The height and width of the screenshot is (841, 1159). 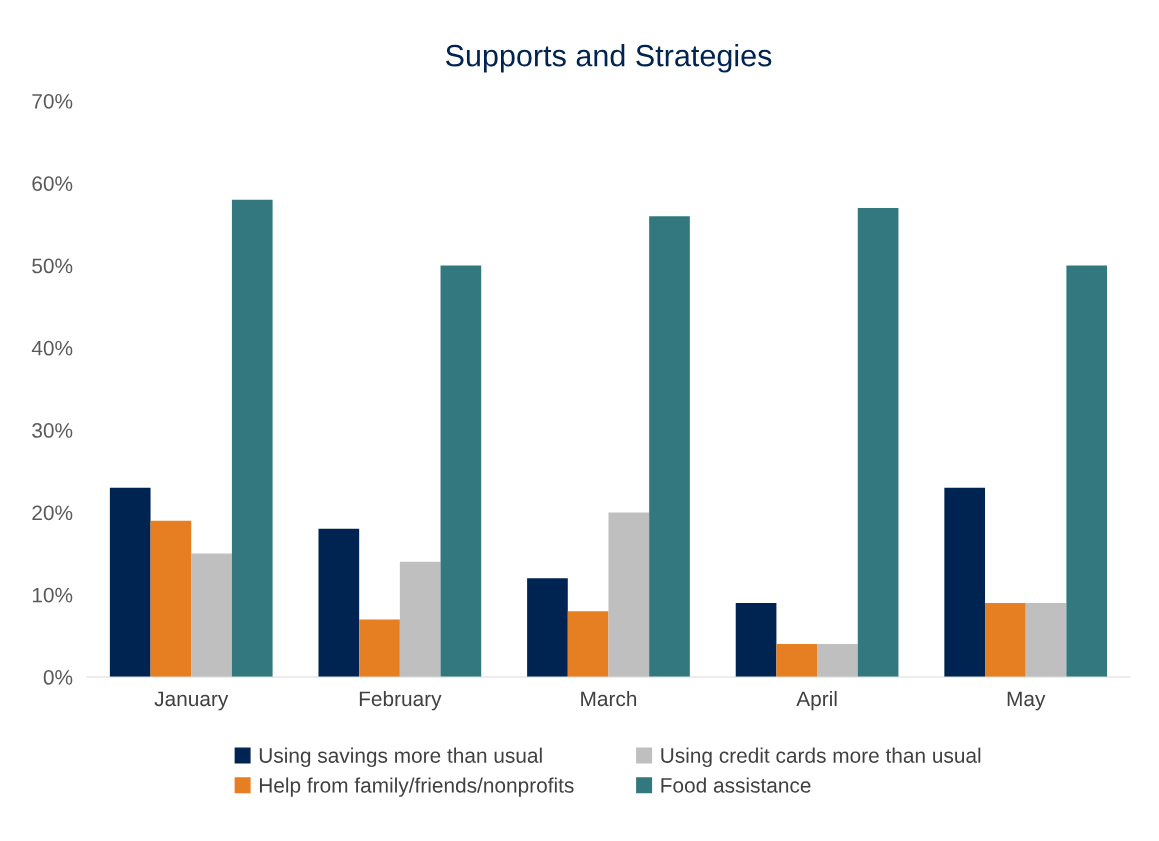 I want to click on y-tick-label: 30%, so click(x=52, y=430).